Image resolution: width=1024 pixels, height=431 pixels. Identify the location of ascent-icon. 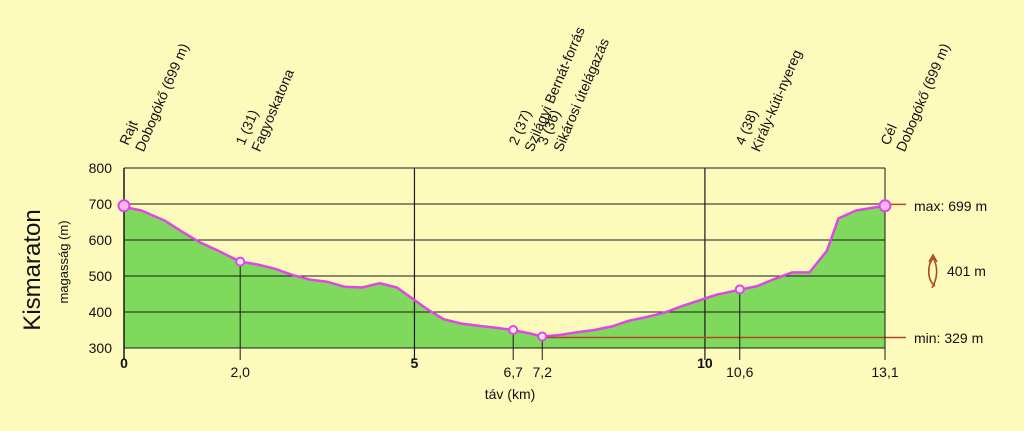
(932, 272).